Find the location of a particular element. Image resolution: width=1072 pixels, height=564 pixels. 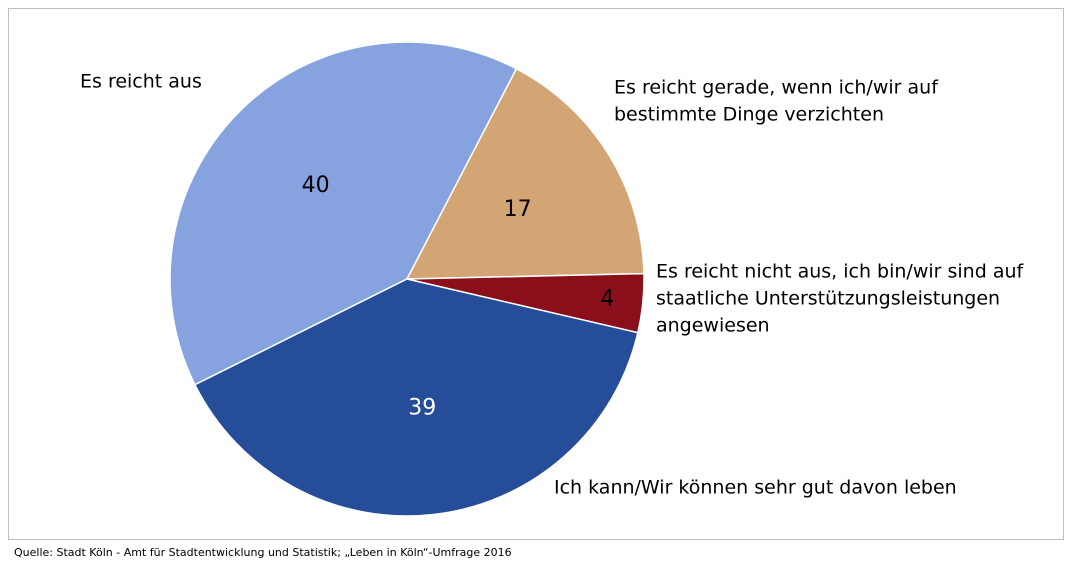

slice-label: bestimmte Dinge verzichten is located at coordinates (749, 115).